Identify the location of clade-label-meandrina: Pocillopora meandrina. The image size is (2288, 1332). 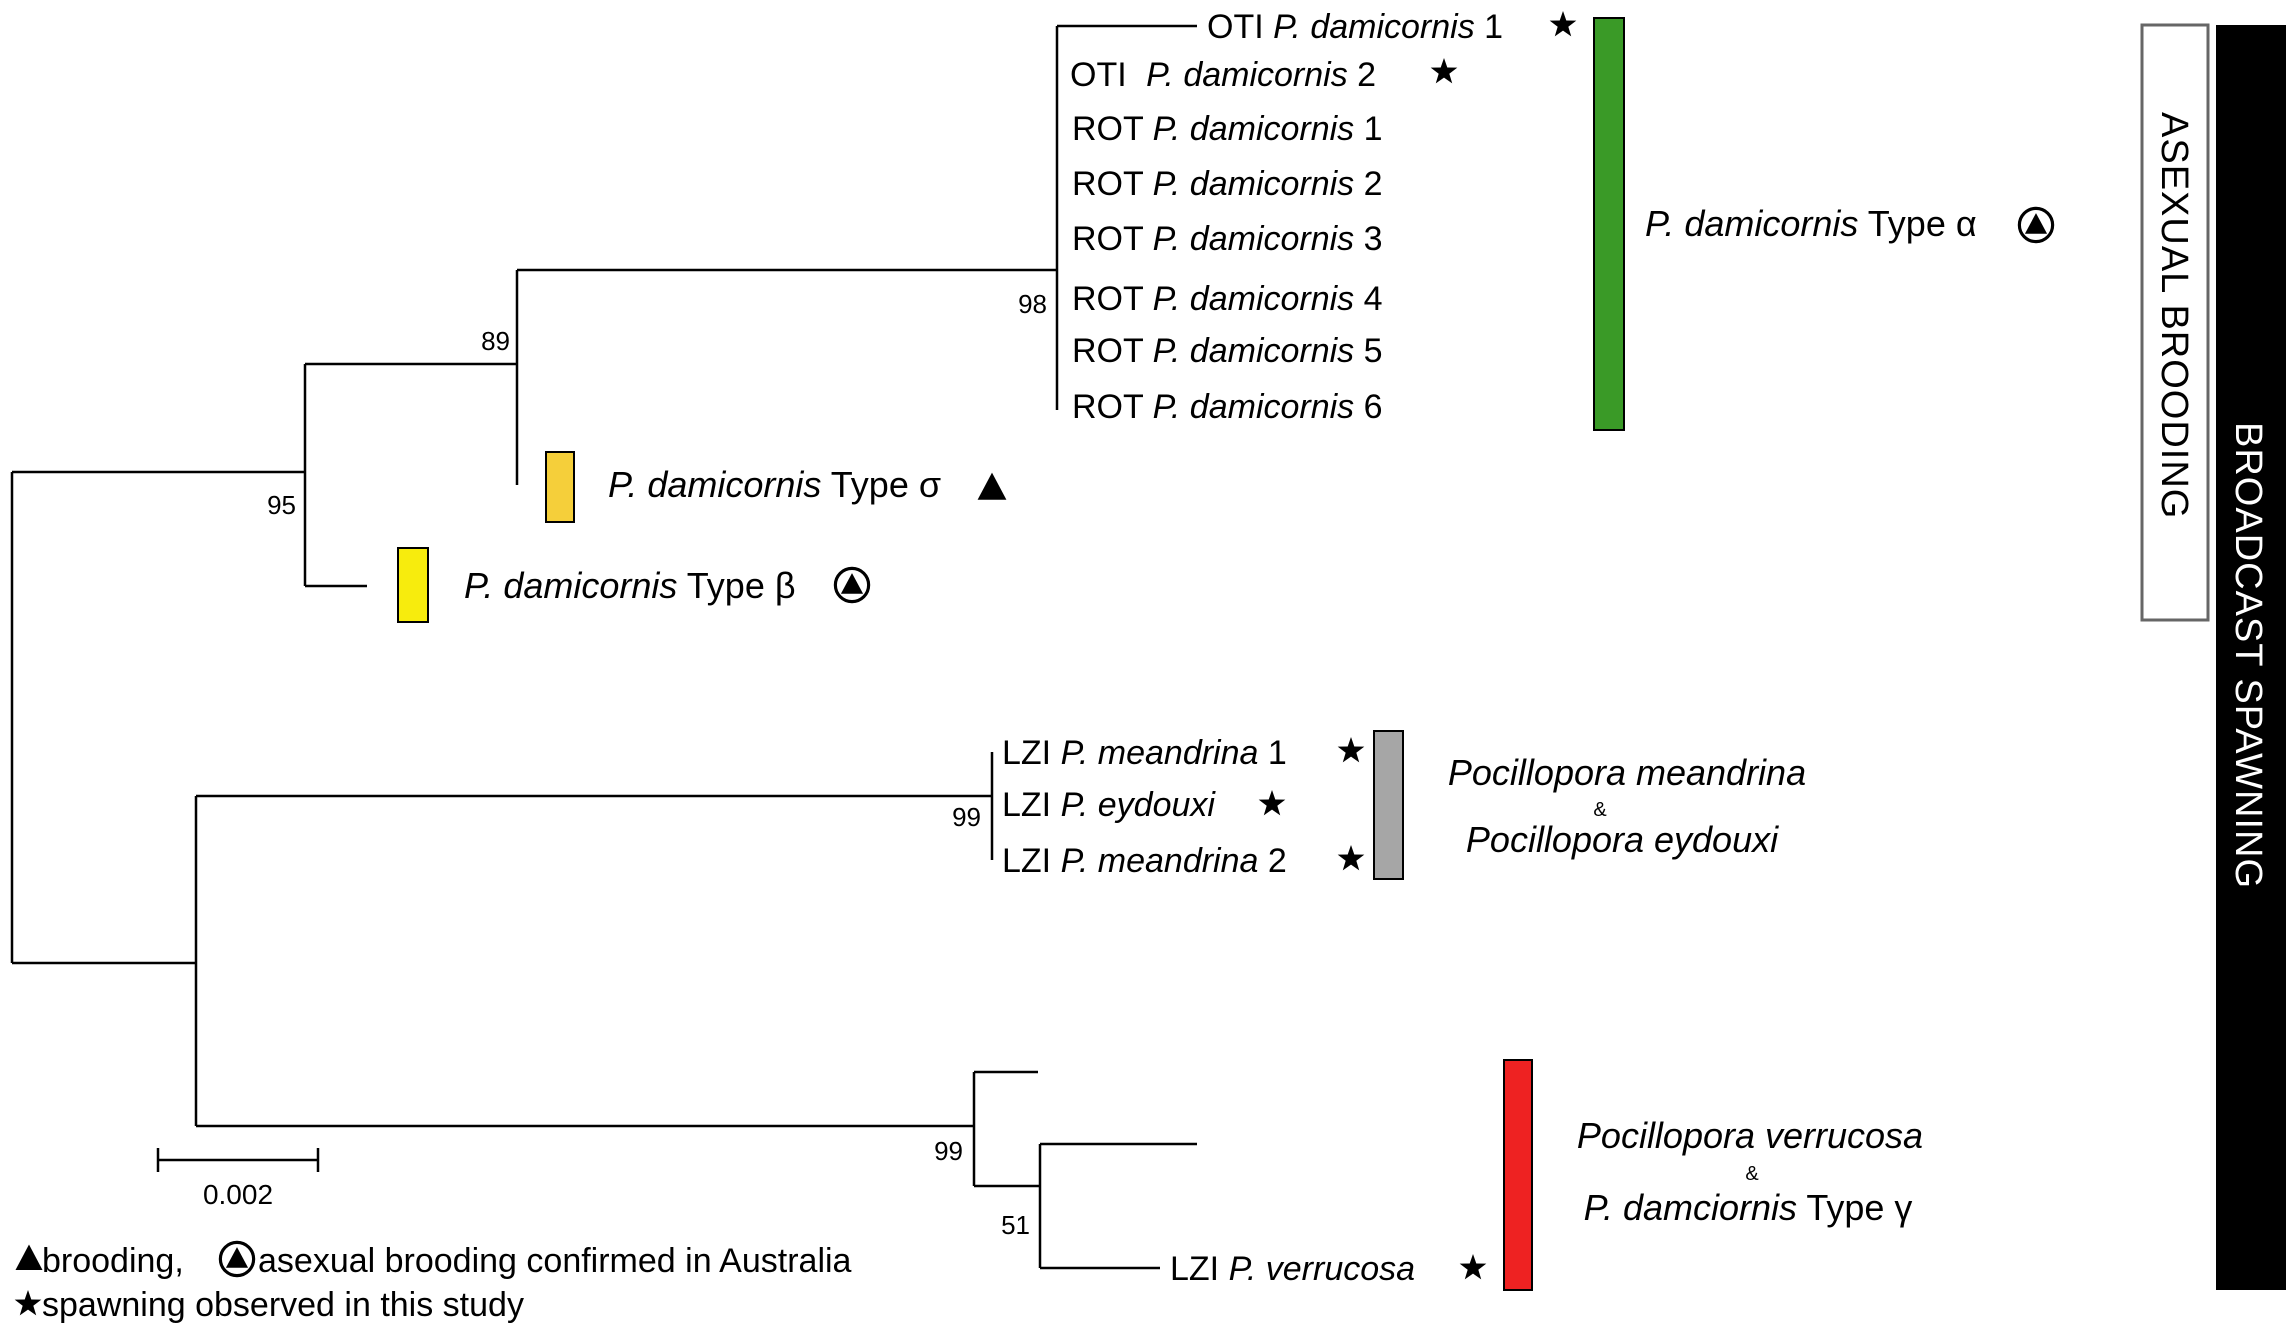
(1627, 772).